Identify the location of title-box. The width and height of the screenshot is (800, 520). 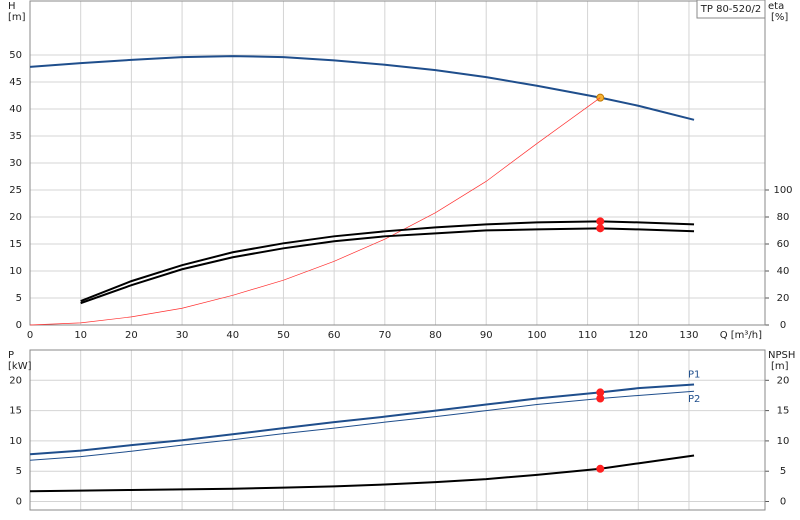
(731, 9).